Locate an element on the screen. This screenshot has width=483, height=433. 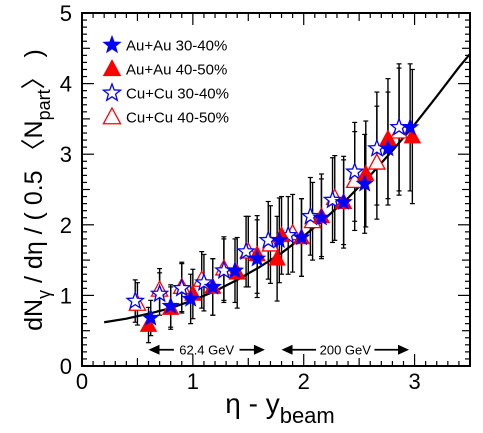
x-tick-label-3: 3 is located at coordinates (414, 381).